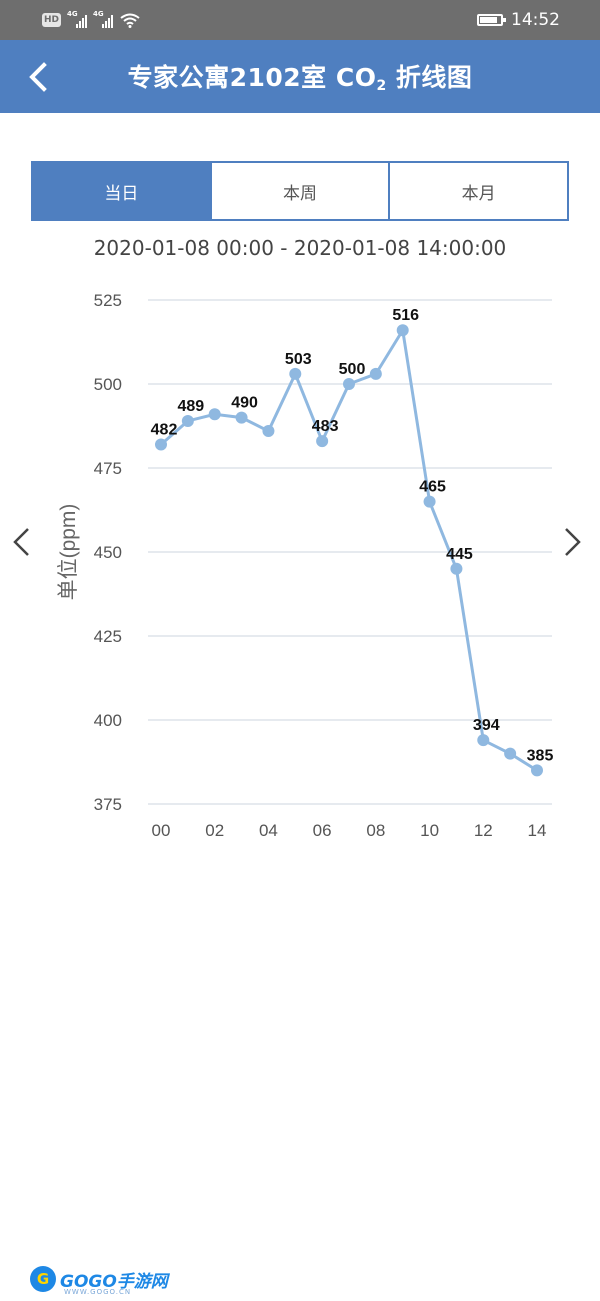 This screenshot has height=1301, width=600. What do you see at coordinates (68, 552) in the screenshot?
I see `y-axis-label: 单位(ppm)` at bounding box center [68, 552].